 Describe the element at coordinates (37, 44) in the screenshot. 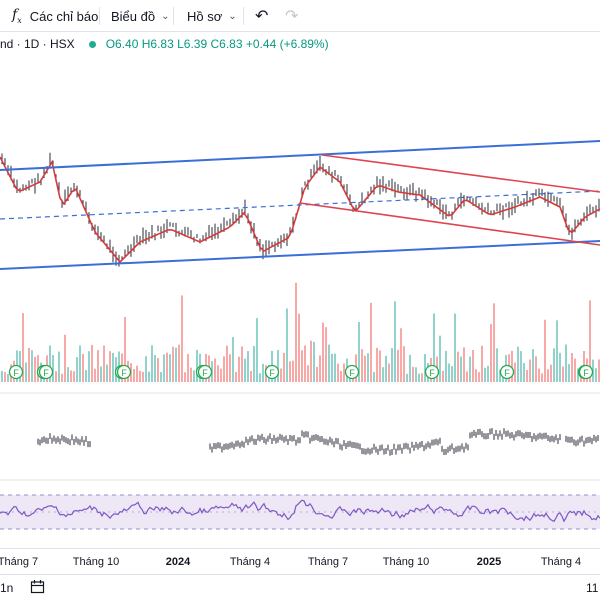

I see `symbol-title: nd · 1D · HSX` at that location.